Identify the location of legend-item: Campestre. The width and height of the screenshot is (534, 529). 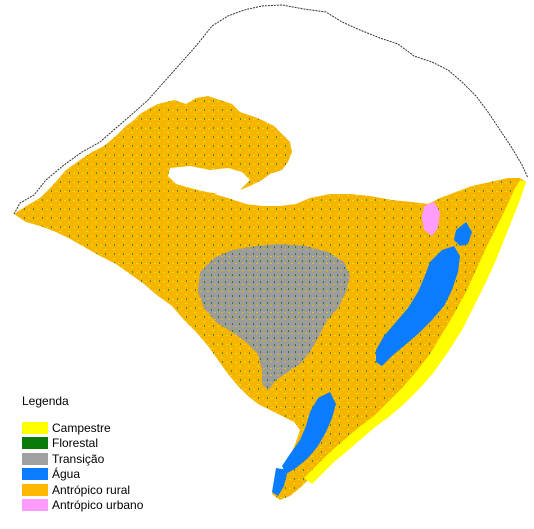
(82, 428).